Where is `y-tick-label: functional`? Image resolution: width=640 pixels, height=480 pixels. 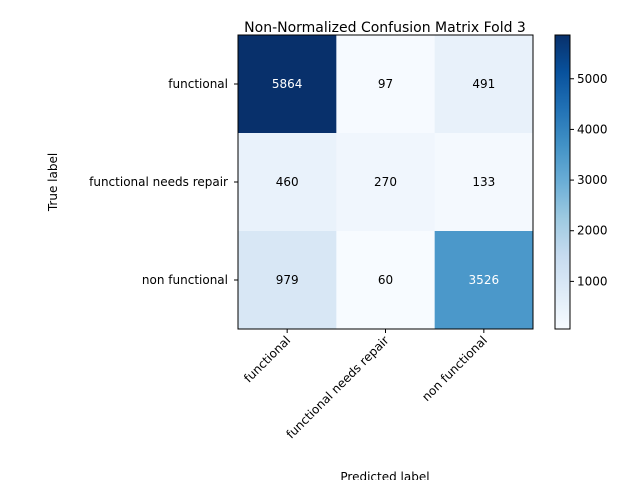 y-tick-label: functional is located at coordinates (198, 84).